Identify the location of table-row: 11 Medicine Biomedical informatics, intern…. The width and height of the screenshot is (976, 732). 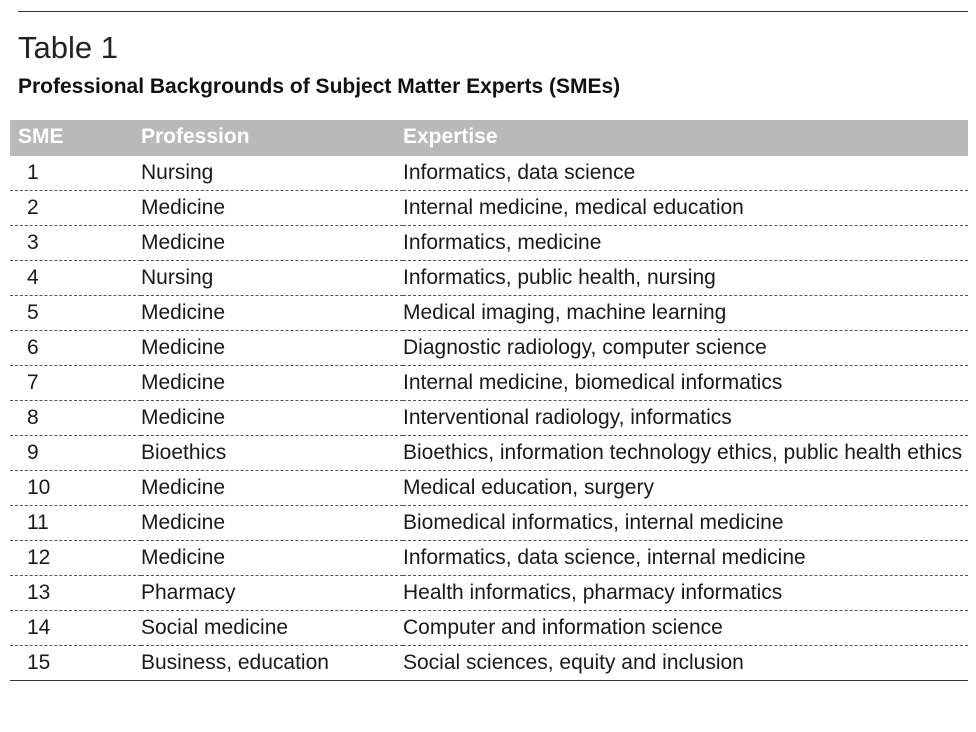
(489, 523).